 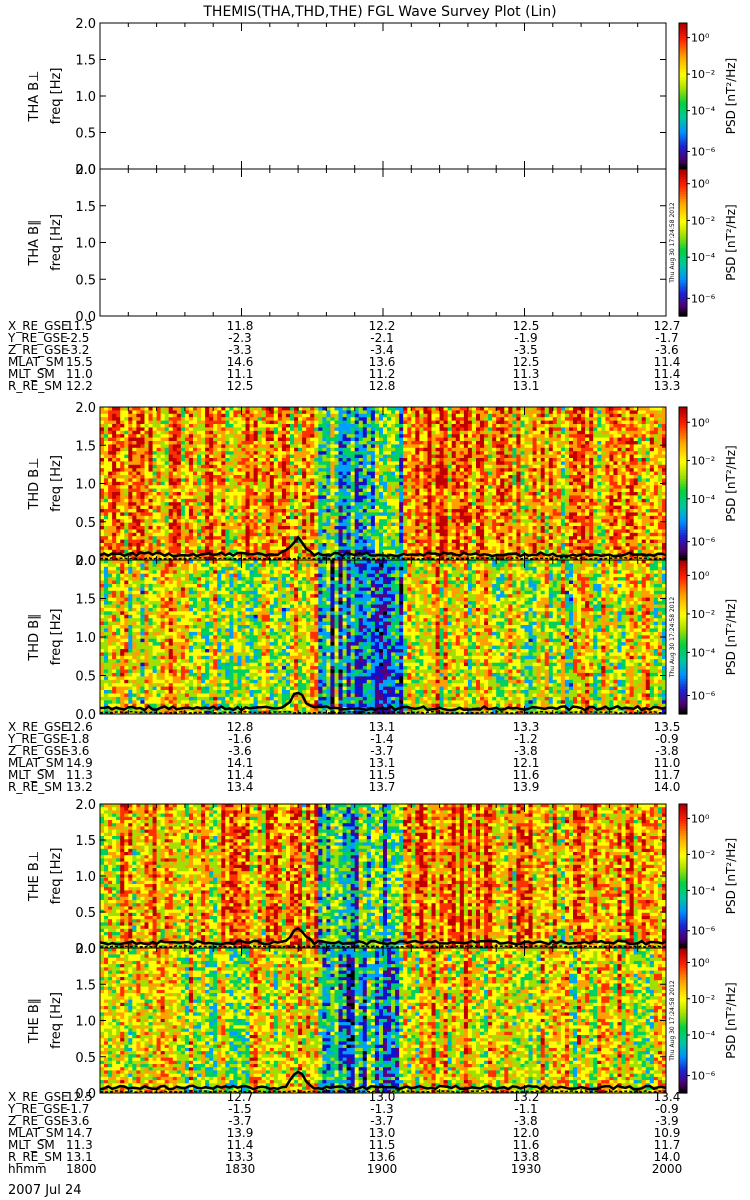 I want to click on panel-thd-bperp-cells, so click(x=383, y=484).